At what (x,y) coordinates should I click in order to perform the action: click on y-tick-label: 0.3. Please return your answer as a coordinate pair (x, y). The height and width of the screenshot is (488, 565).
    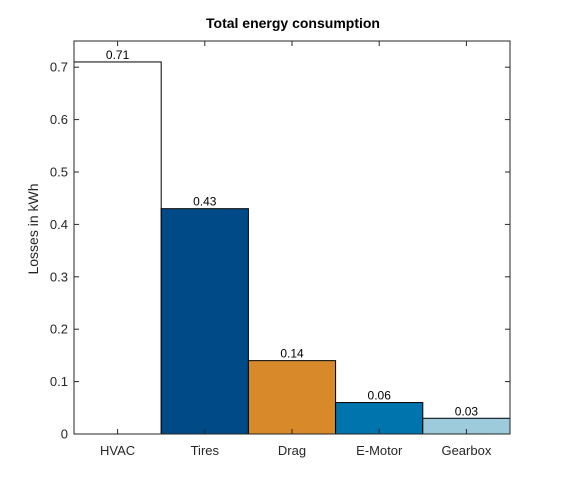
    Looking at the image, I should click on (59, 276).